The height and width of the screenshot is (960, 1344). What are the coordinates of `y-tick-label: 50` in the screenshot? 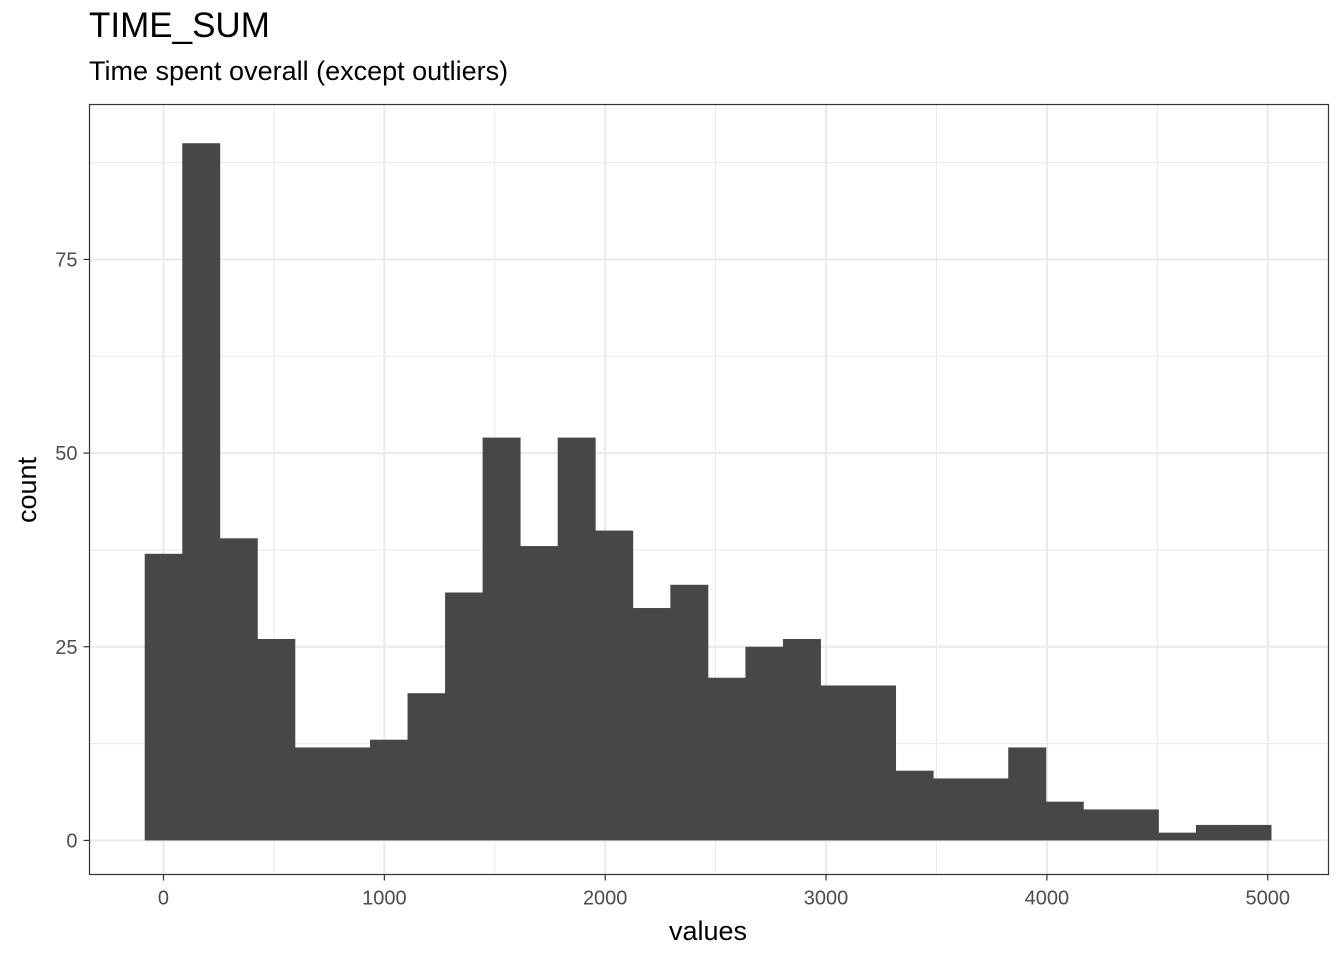 It's located at (66, 454).